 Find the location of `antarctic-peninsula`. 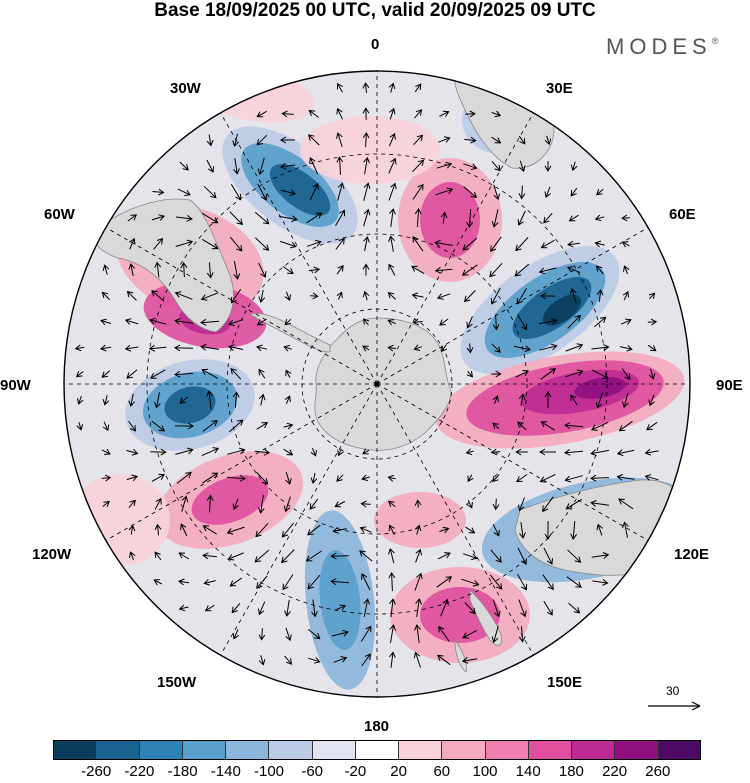

antarctic-peninsula is located at coordinates (290, 333).